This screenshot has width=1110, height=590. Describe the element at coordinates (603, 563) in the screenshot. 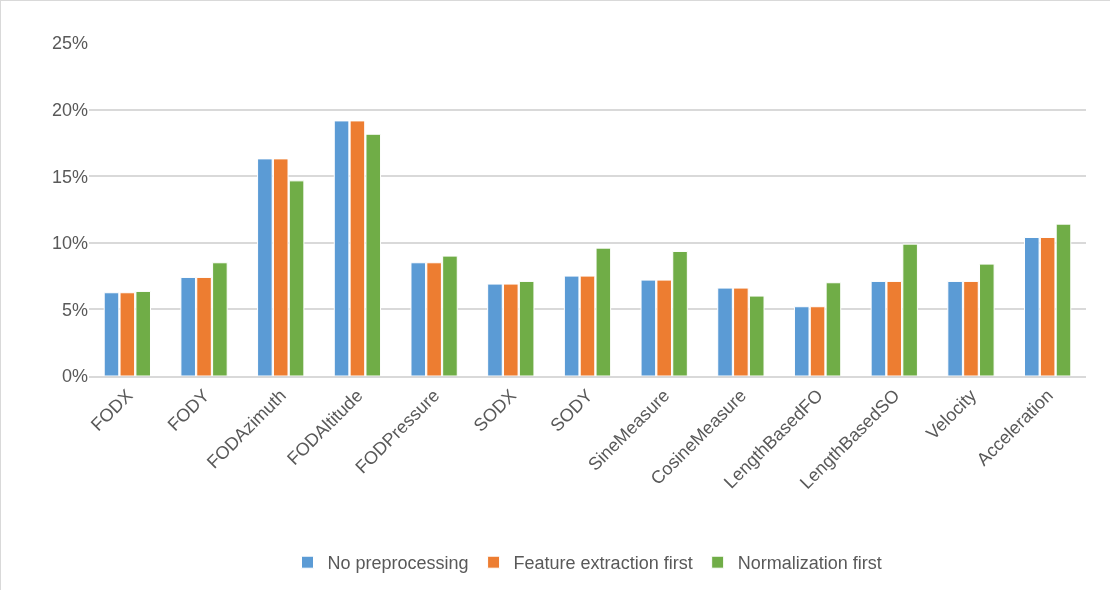

I see `legend-label: Feature extraction first` at that location.